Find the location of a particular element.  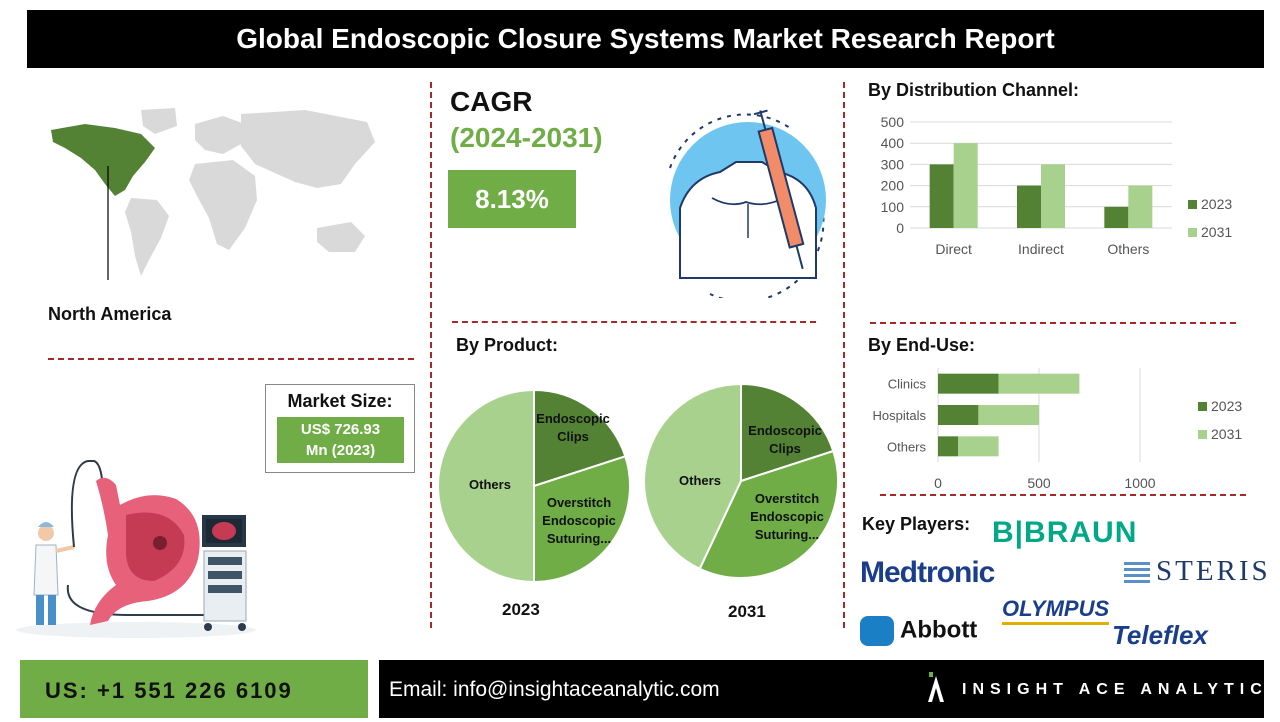

x-tick-label: 0 is located at coordinates (938, 483).